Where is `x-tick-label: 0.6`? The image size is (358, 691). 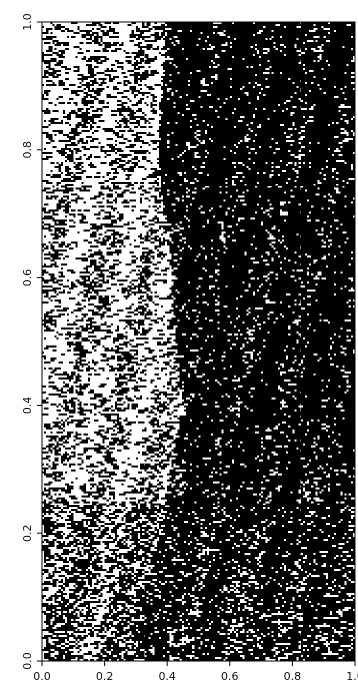
x-tick-label: 0.6 is located at coordinates (230, 676).